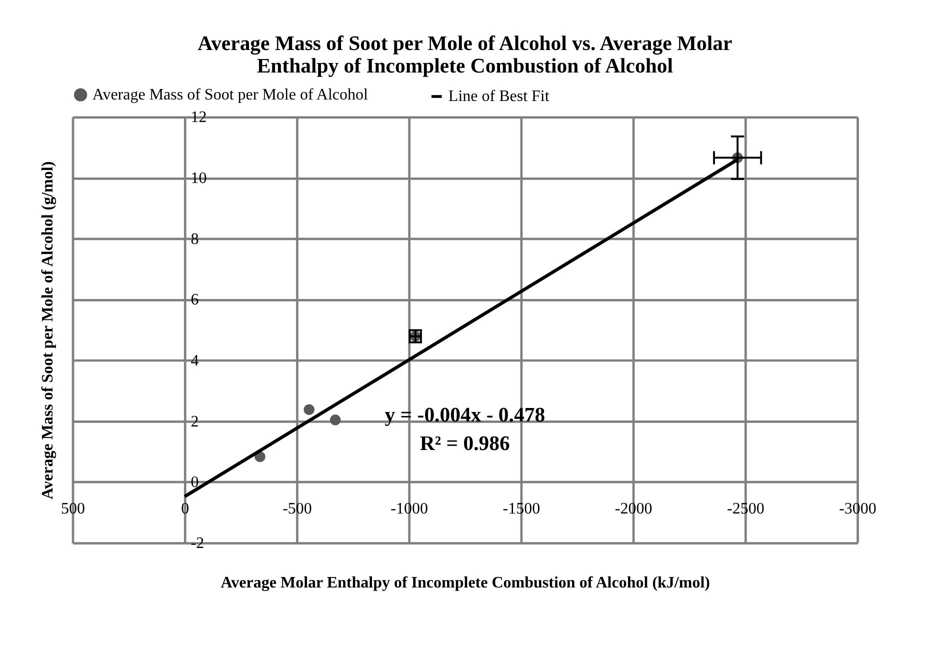 The height and width of the screenshot is (655, 927). I want to click on x-tick-label: -1000, so click(409, 509).